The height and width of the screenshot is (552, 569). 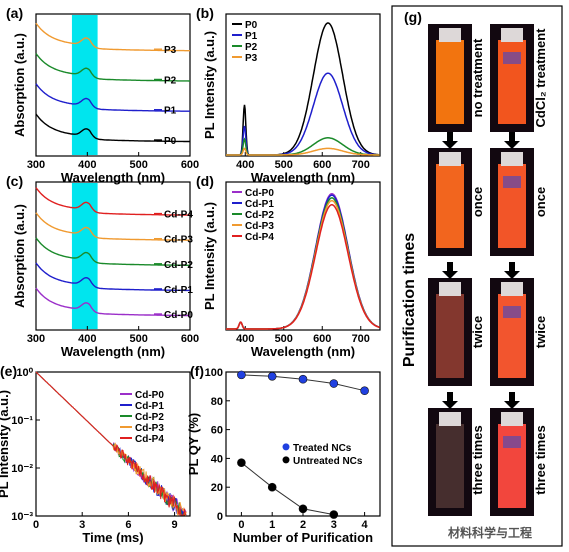 What do you see at coordinates (22, 421) in the screenshot?
I see `y-tick-label: 10⁻¹` at bounding box center [22, 421].